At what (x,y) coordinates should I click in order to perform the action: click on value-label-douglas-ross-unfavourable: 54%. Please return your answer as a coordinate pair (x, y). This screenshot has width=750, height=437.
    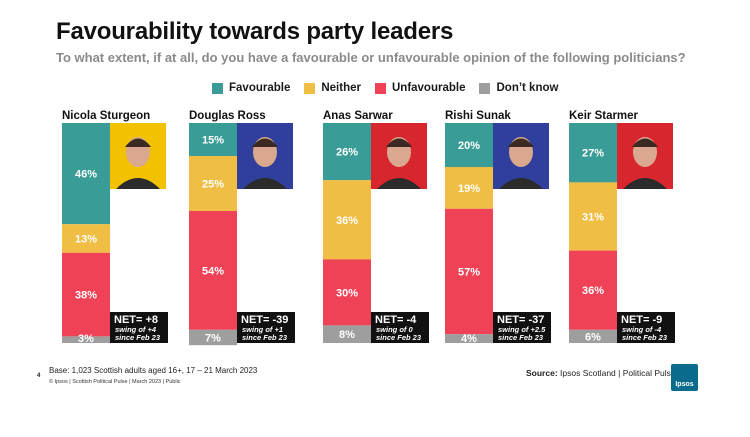
    Looking at the image, I should click on (213, 271).